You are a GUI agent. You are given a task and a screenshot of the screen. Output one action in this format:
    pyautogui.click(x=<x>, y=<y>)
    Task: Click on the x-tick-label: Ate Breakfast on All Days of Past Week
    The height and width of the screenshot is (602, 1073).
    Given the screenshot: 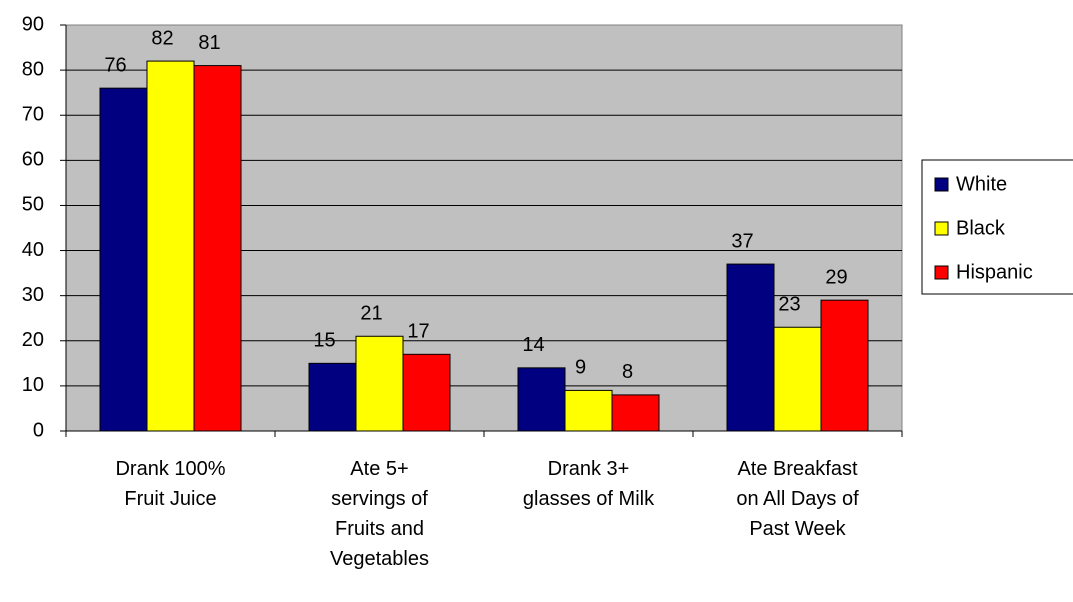 What is the action you would take?
    pyautogui.click(x=797, y=499)
    